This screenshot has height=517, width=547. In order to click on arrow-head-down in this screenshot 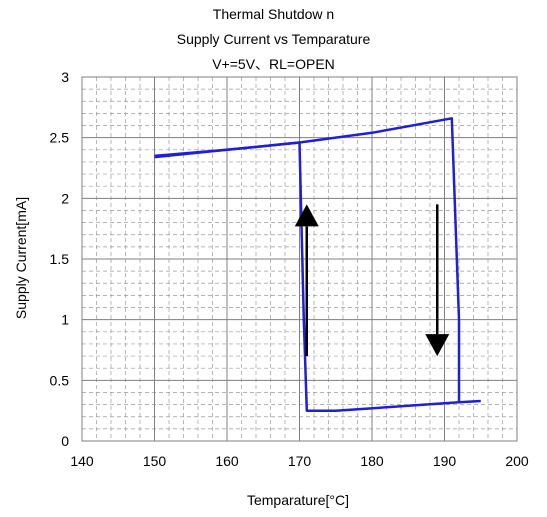, I will do `click(437, 345)`.